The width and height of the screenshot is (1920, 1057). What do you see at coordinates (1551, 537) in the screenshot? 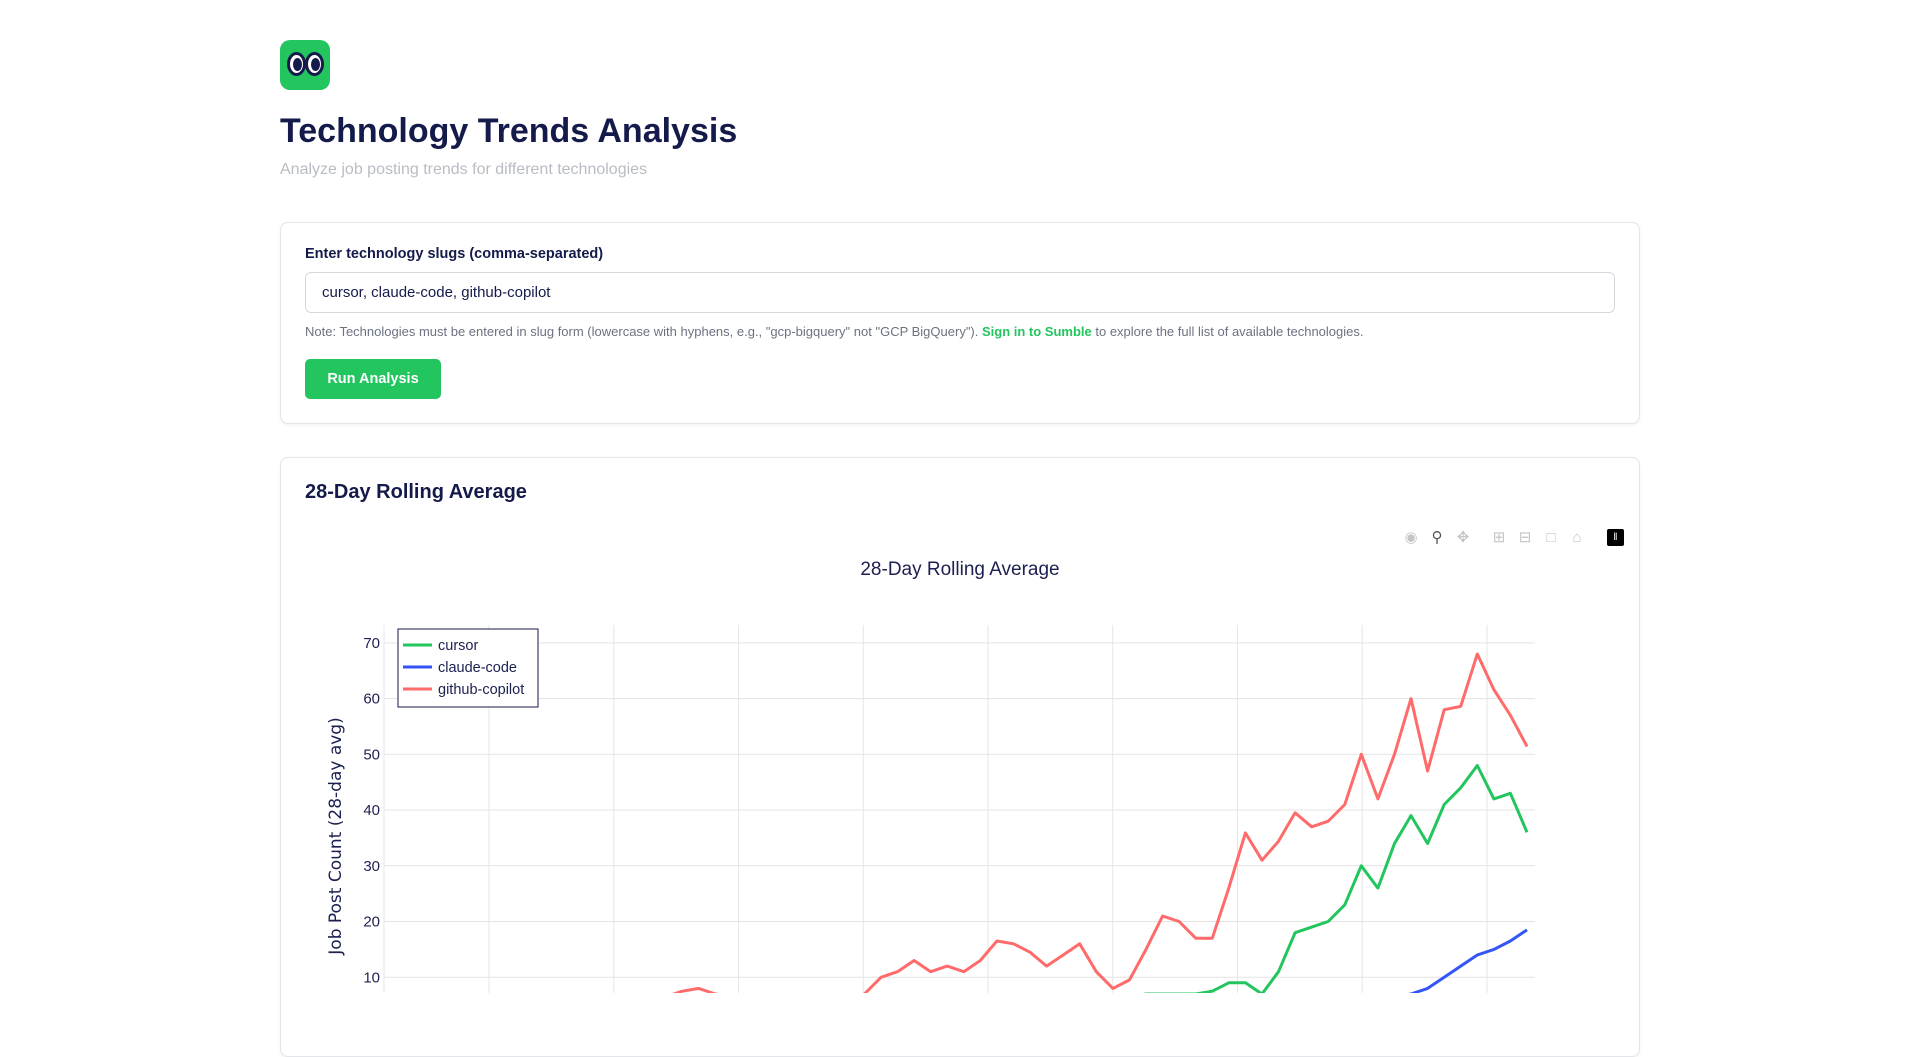
I see `autoscale-icon: □` at bounding box center [1551, 537].